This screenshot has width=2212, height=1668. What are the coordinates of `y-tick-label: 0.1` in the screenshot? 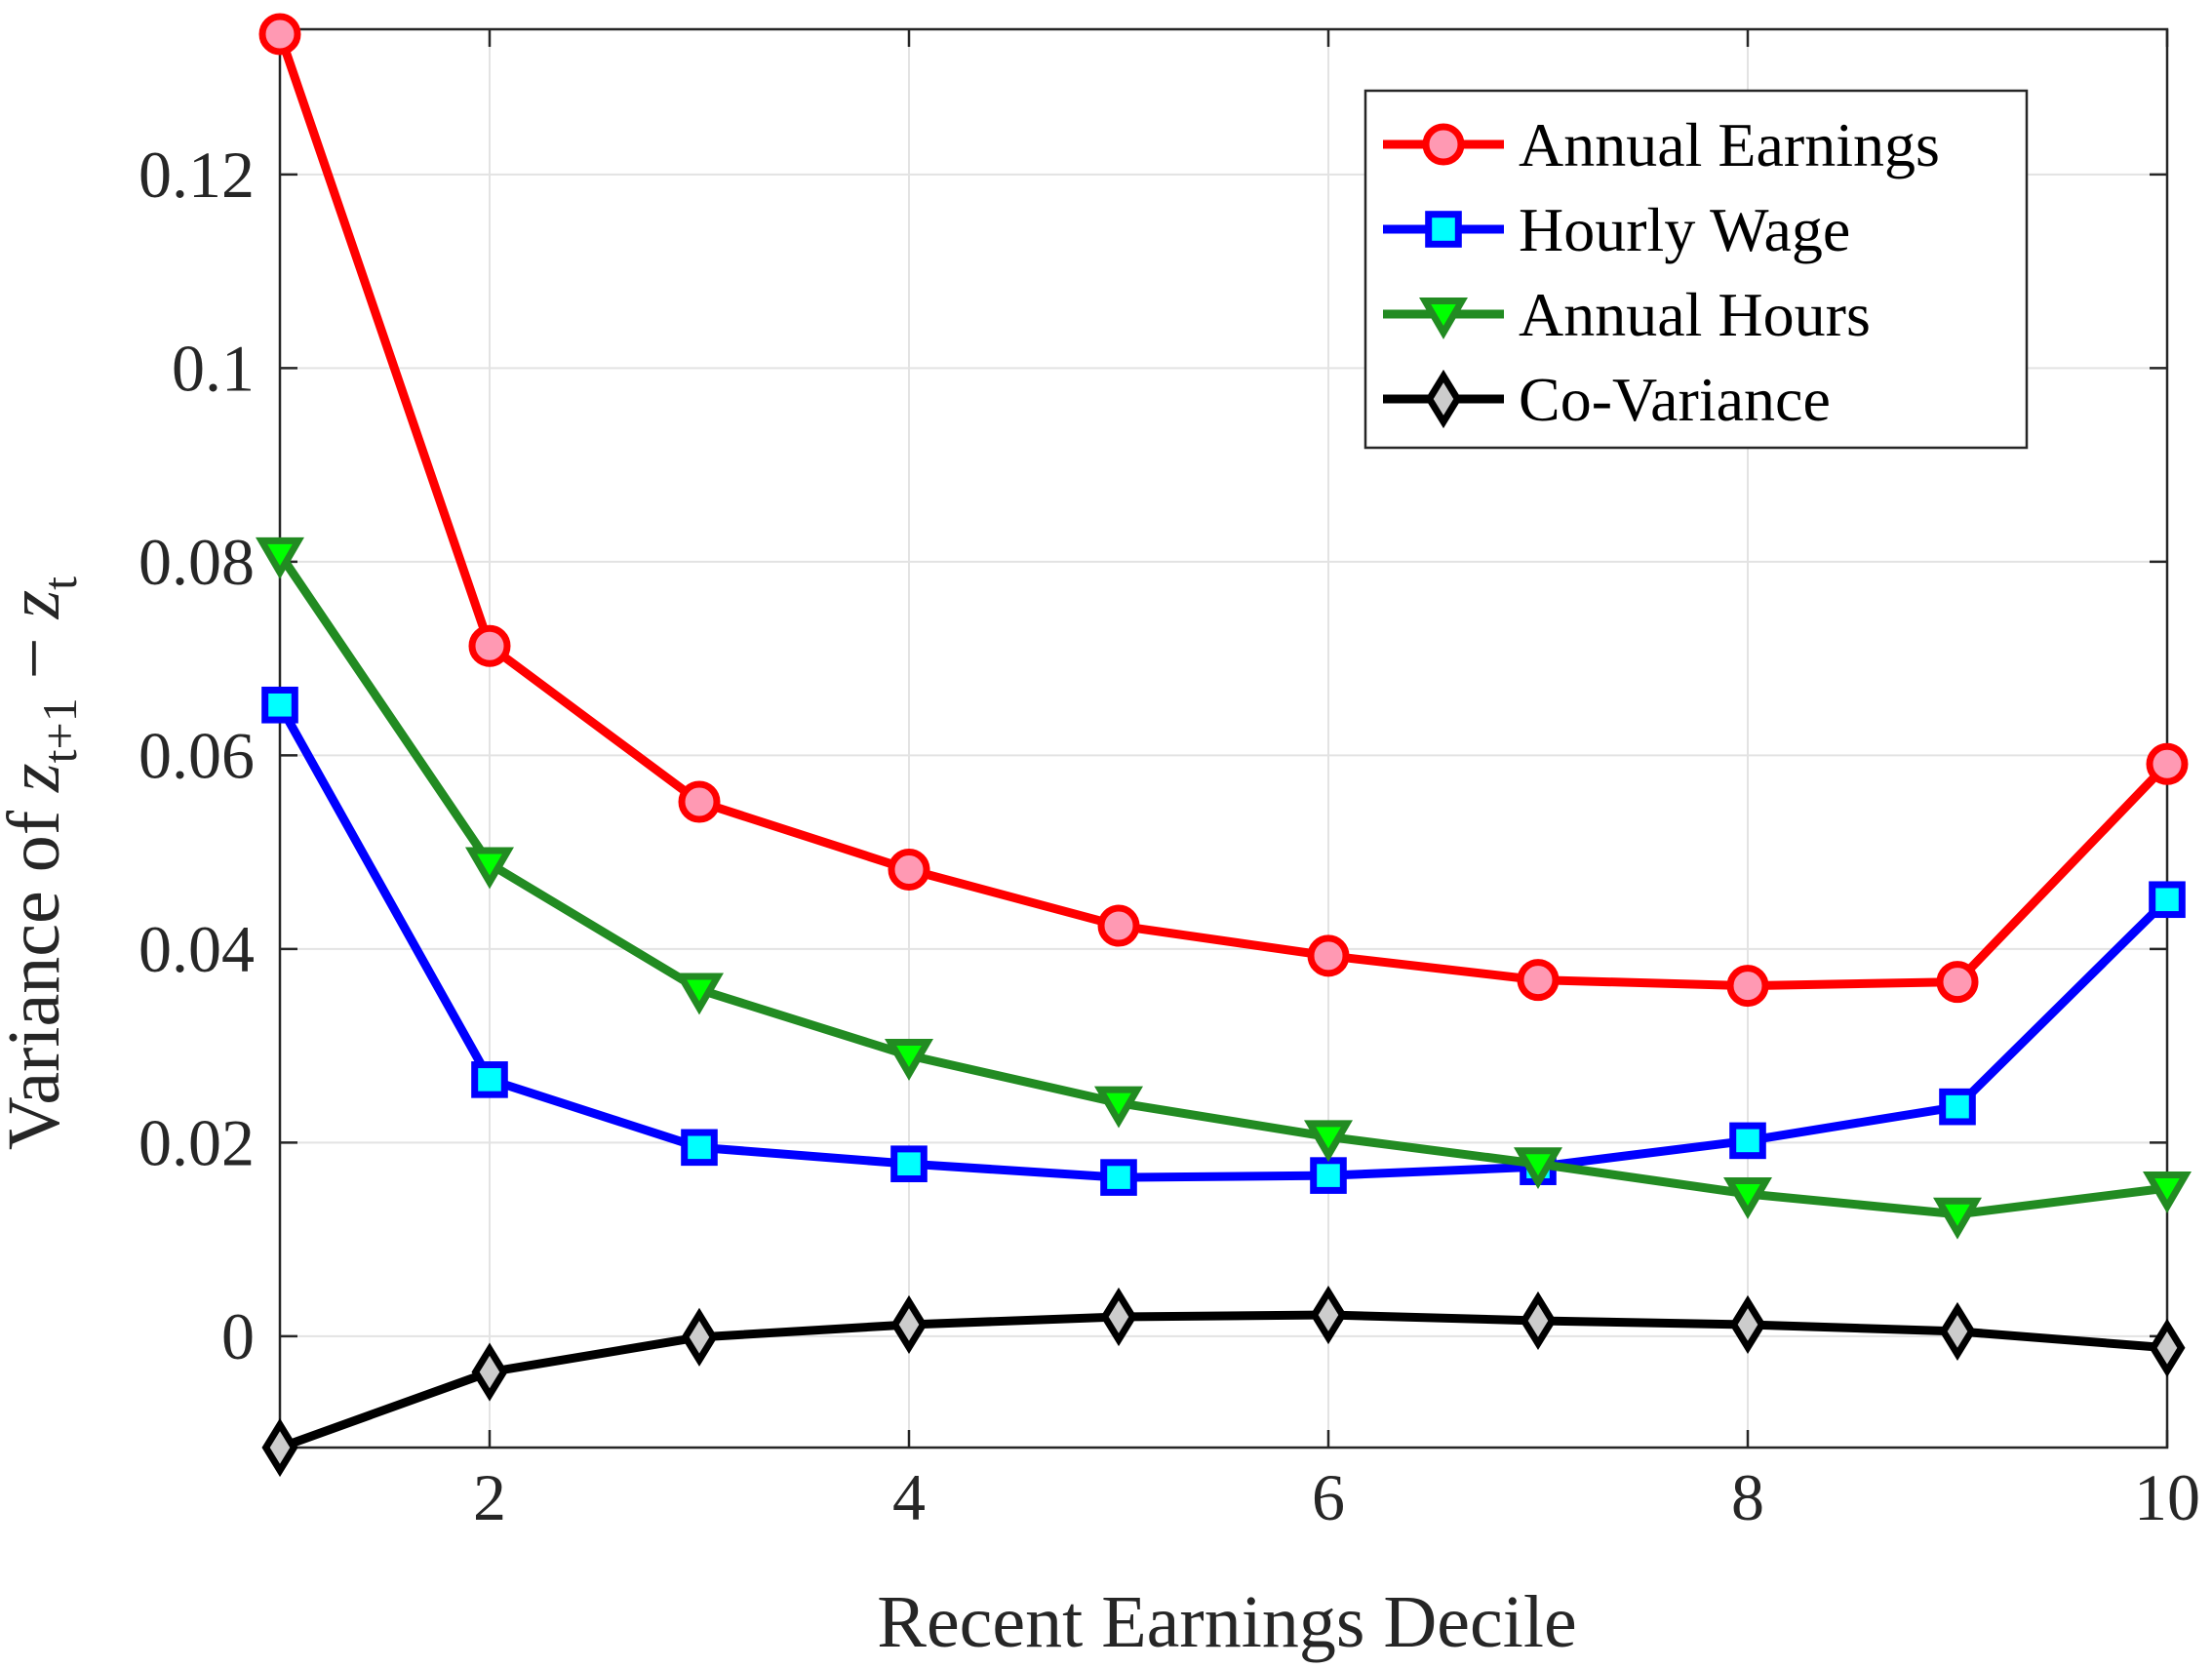 It's located at (213, 368).